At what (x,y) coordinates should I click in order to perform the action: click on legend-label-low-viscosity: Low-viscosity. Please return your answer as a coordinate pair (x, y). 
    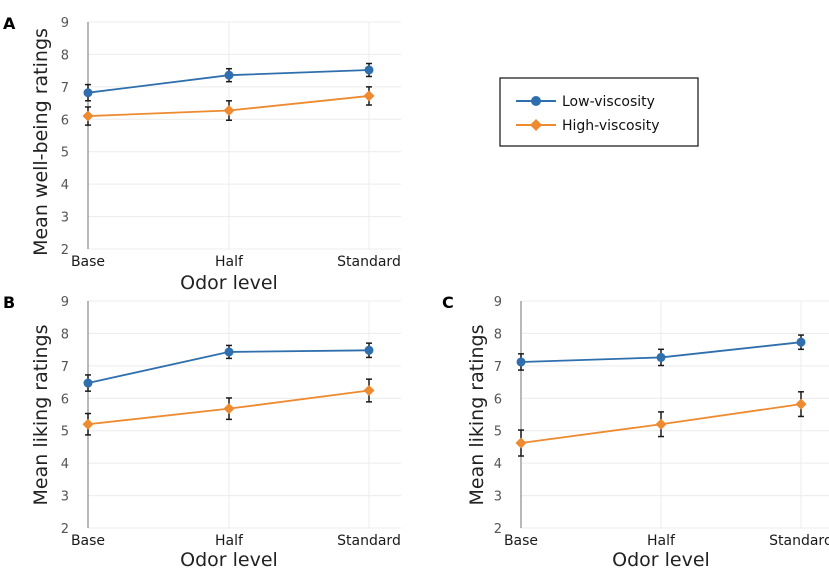
    Looking at the image, I should click on (608, 102).